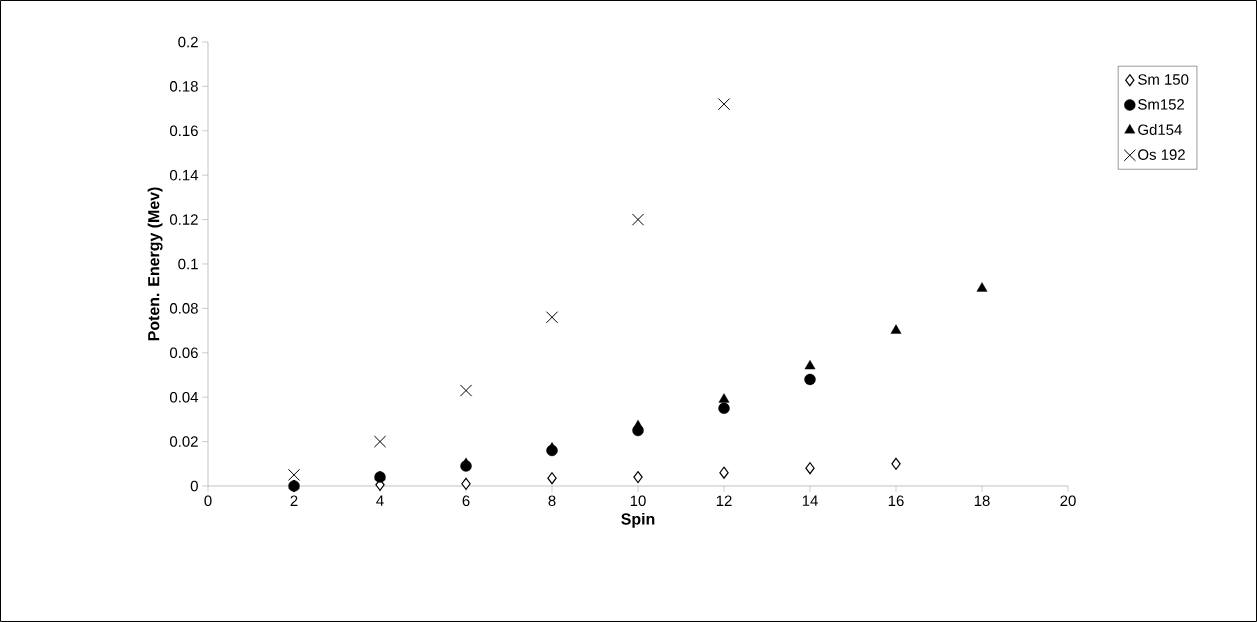 Image resolution: width=1257 pixels, height=622 pixels. Describe the element at coordinates (638, 501) in the screenshot. I see `x-tick-label: 10` at that location.